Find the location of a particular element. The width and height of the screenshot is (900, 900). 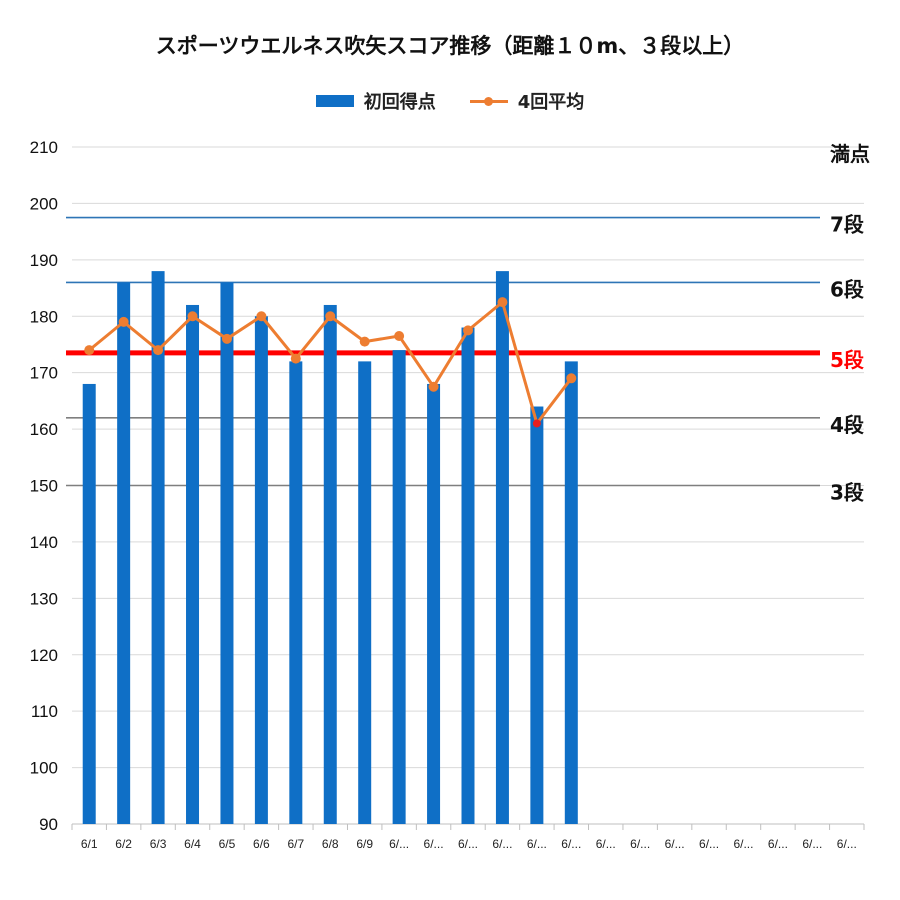

legend: 初回得点 4回平均 is located at coordinates (450, 101).